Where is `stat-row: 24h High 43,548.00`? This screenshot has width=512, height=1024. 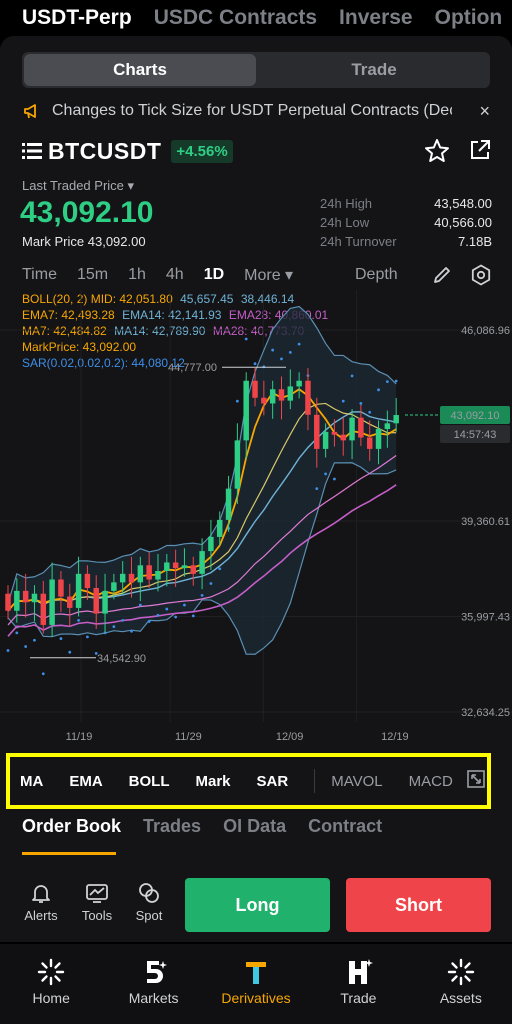 stat-row: 24h High 43,548.00 is located at coordinates (406, 205).